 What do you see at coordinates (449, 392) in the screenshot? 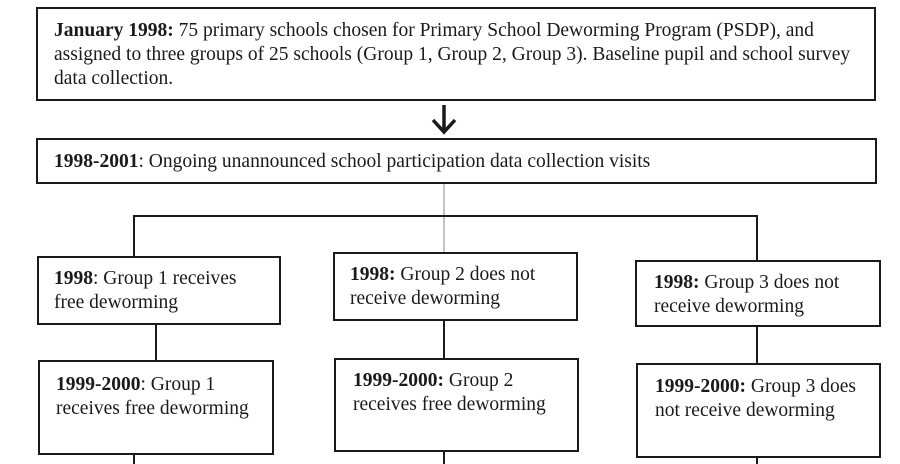
I see `group2-1999-text: Group 2 receives free deworming` at bounding box center [449, 392].